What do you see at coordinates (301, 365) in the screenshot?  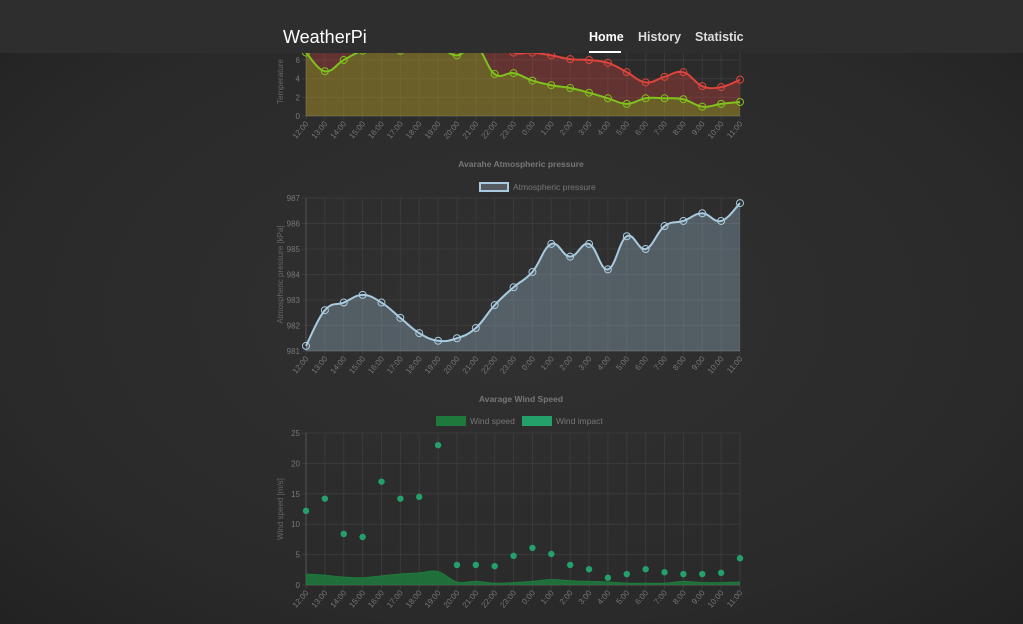 I see `x-tick-label: 12:00` at bounding box center [301, 365].